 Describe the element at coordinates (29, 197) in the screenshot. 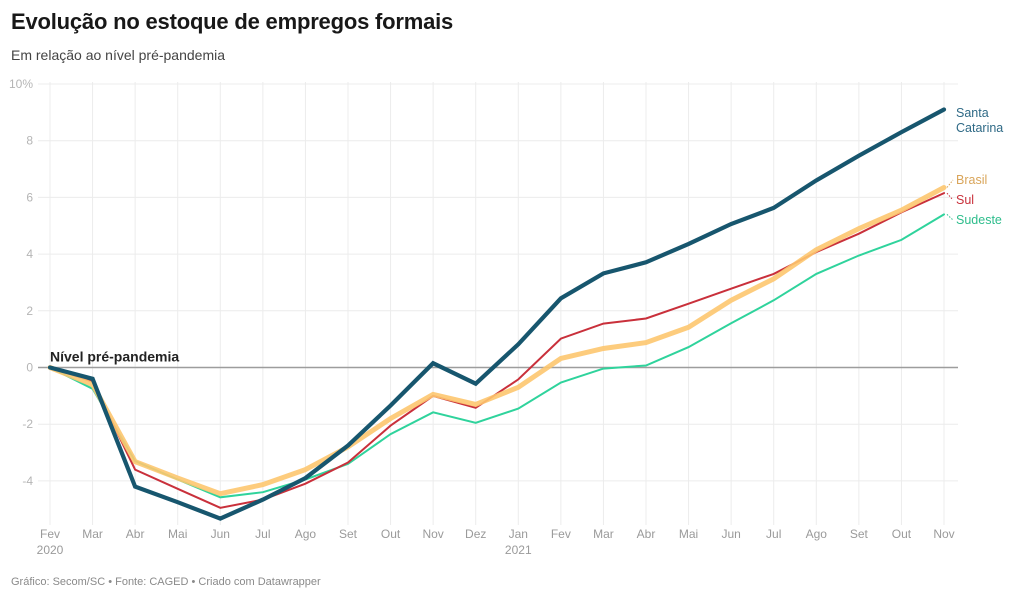

I see `y-tick-label: 6` at that location.